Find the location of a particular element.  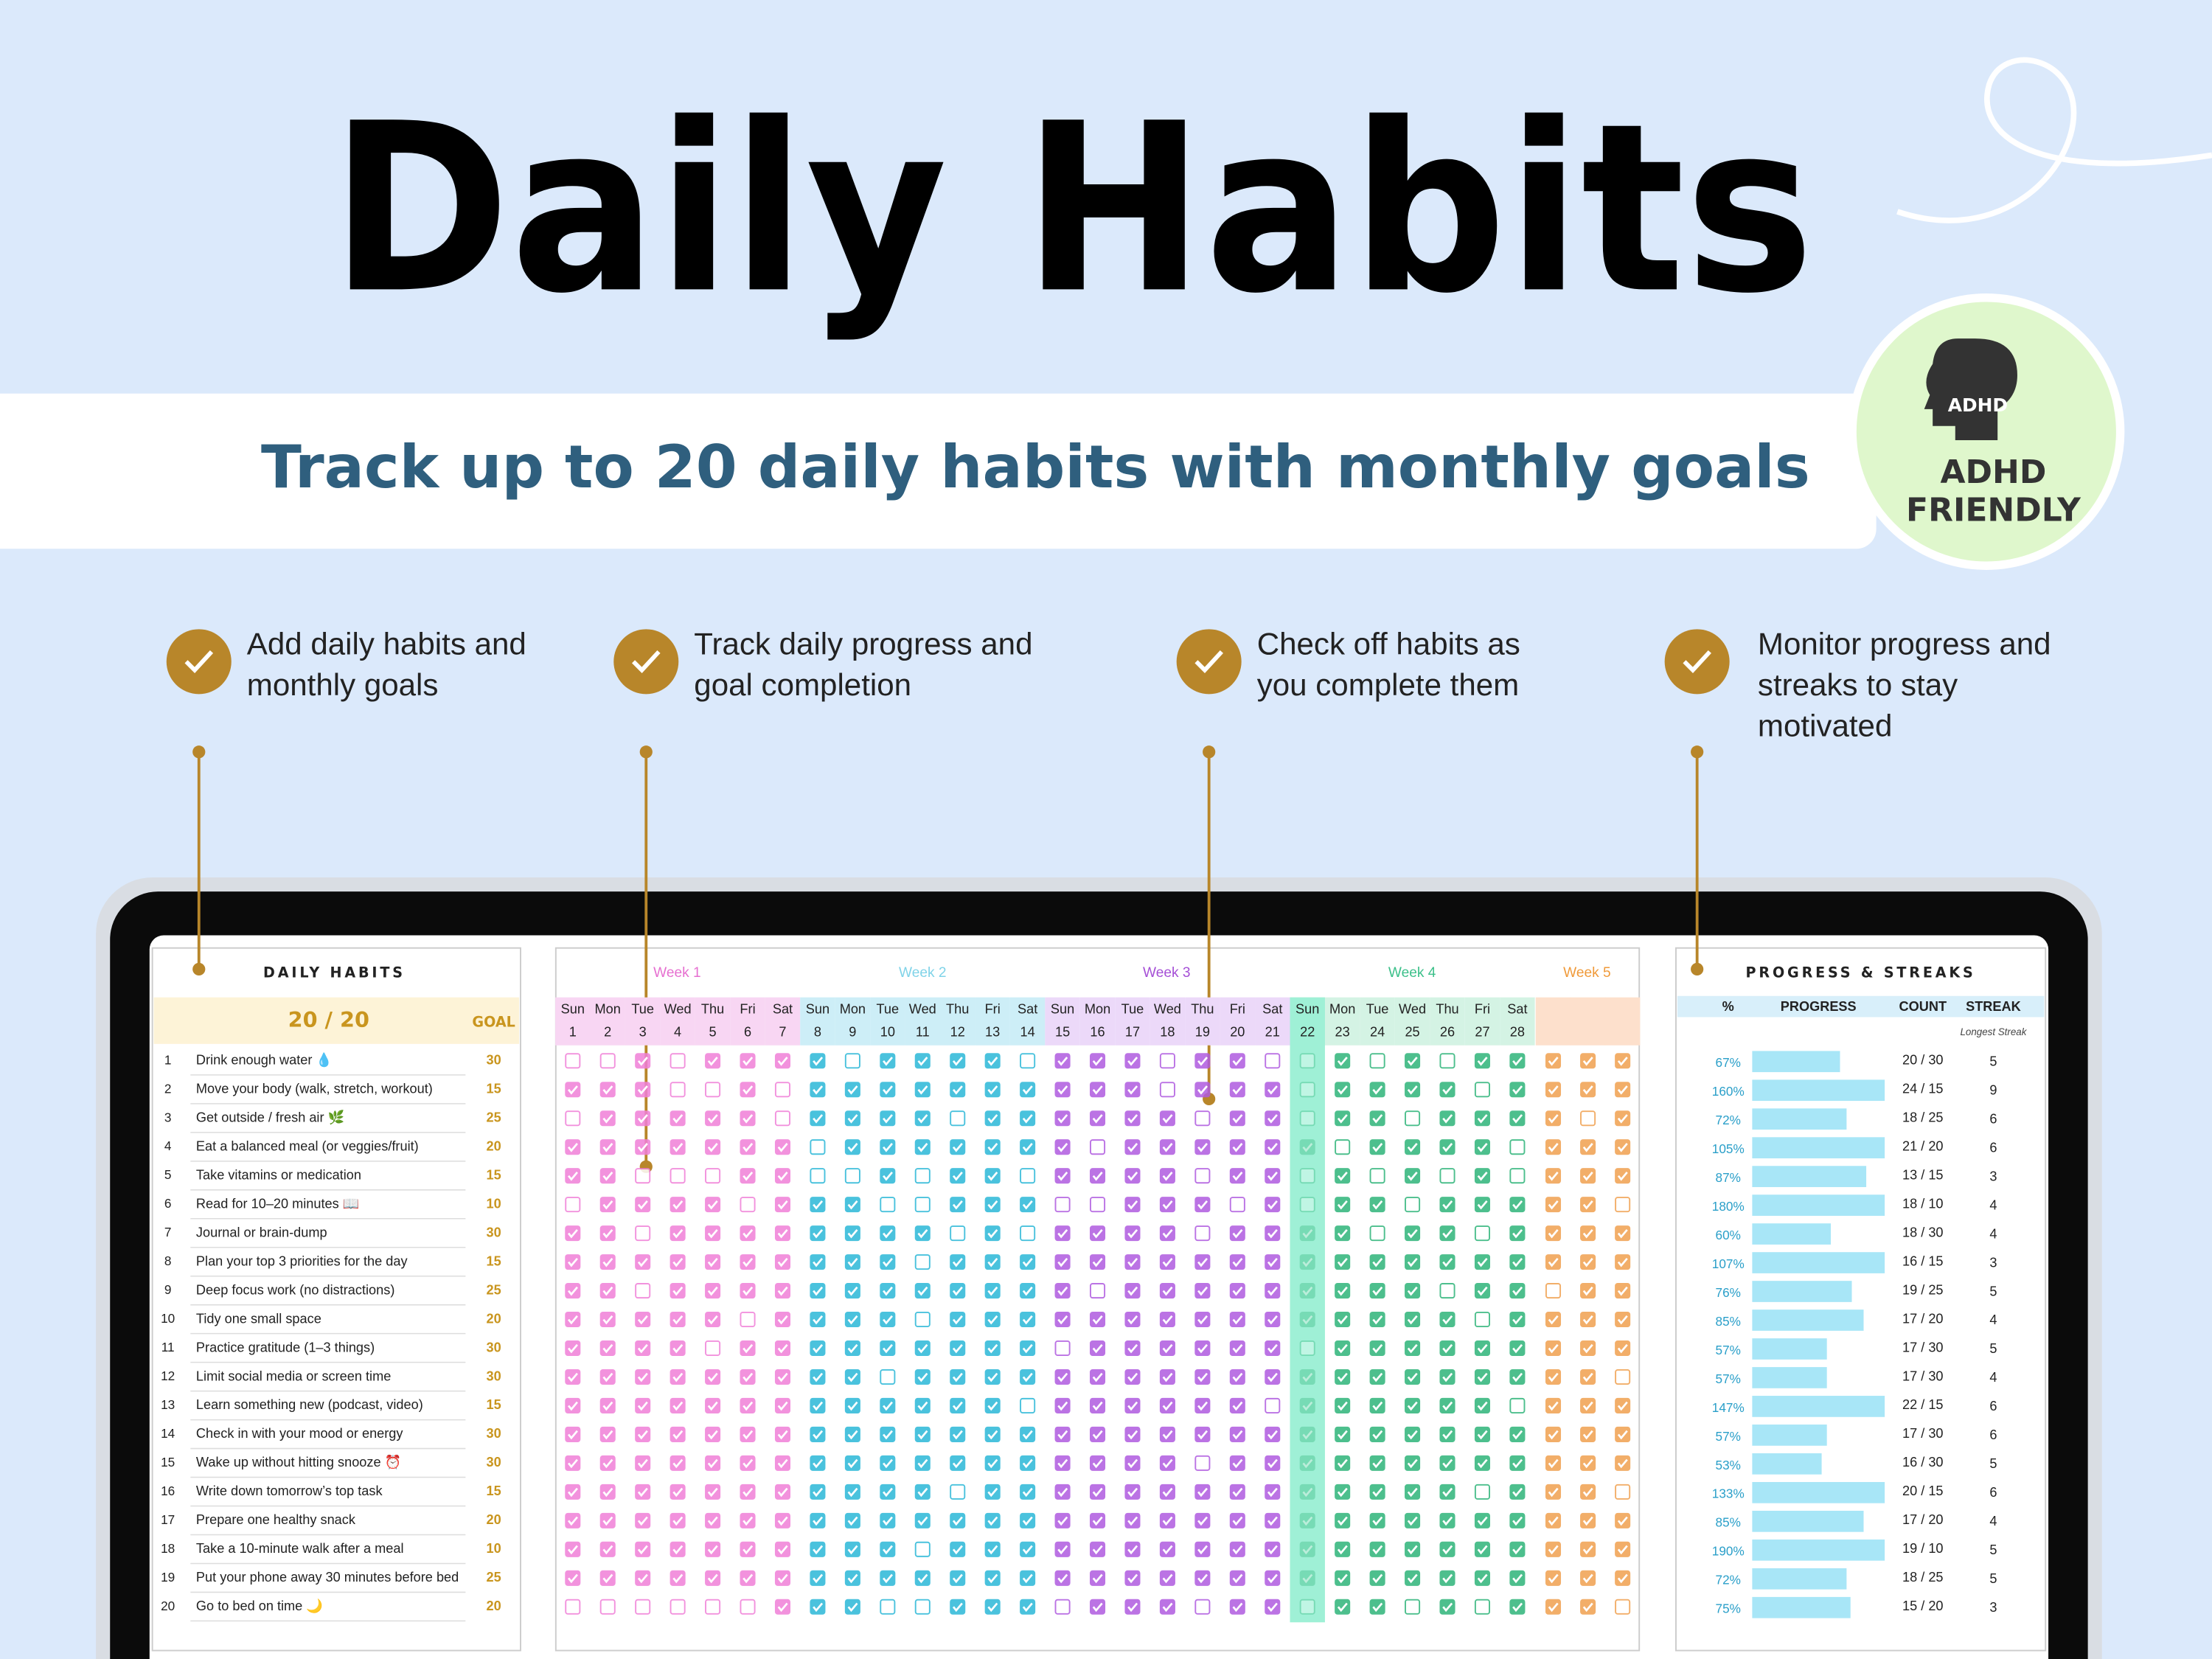

day-name: Fri is located at coordinates (993, 1009).